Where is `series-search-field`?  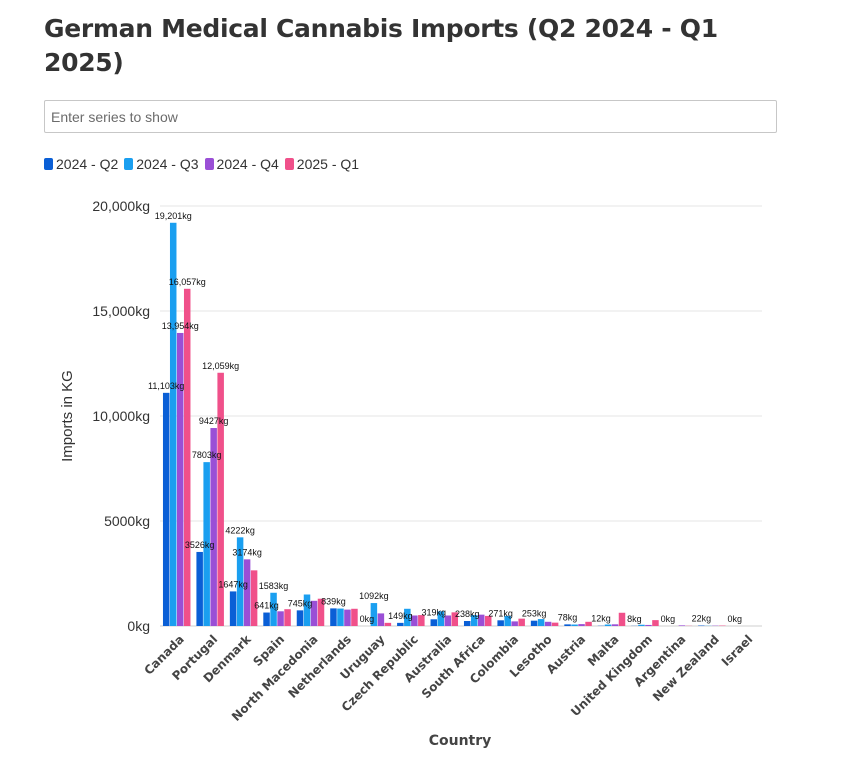 series-search-field is located at coordinates (410, 116).